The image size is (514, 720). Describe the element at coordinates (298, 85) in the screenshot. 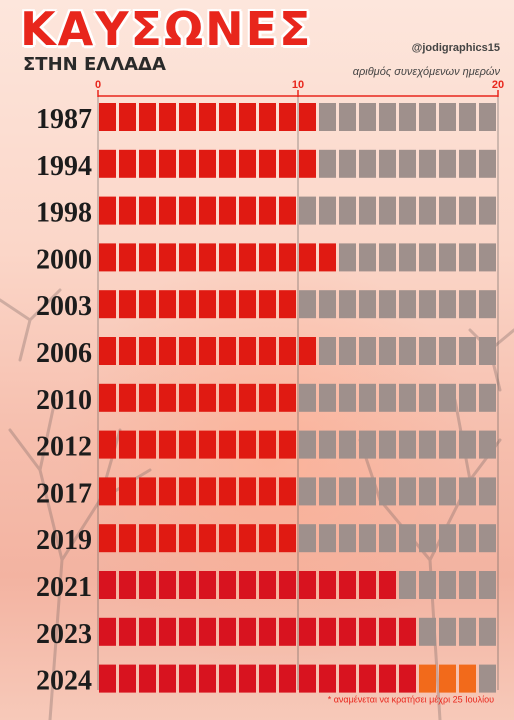

I see `tick-label-10: 10` at that location.